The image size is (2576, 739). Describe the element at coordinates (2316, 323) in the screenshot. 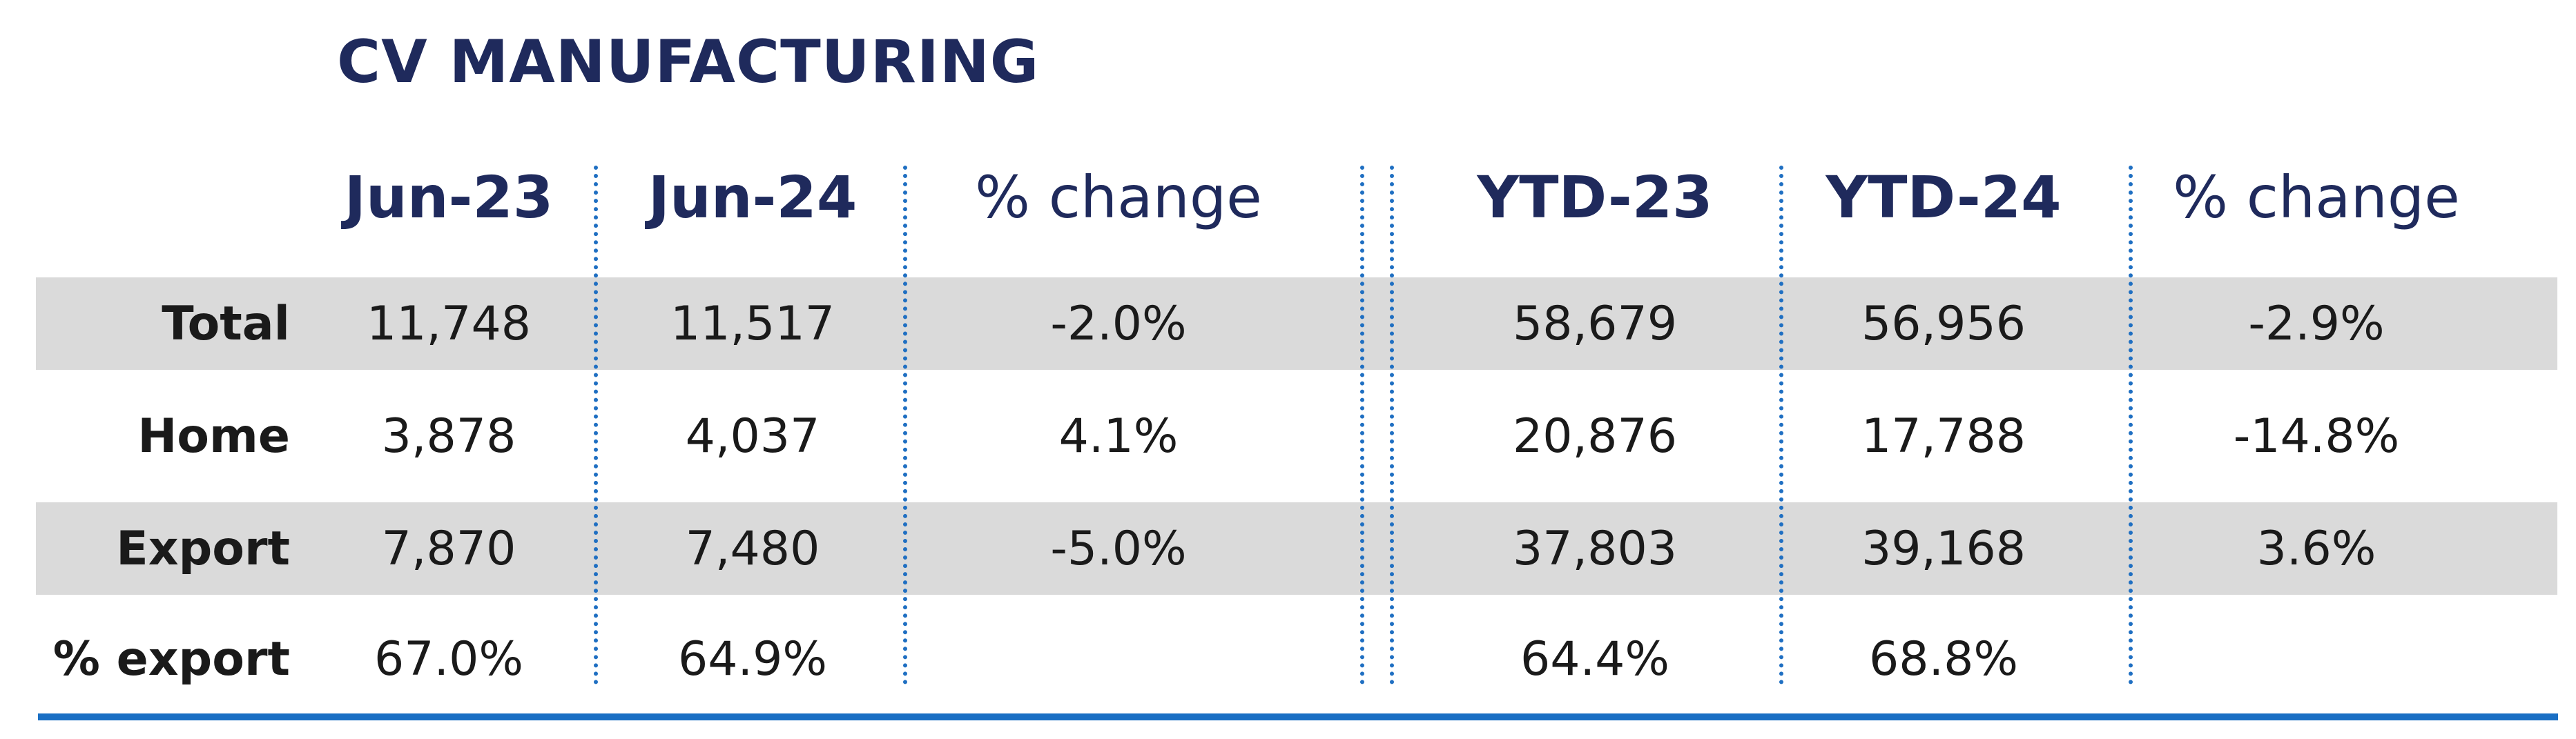

I see `table-cell: -2.9%` at that location.